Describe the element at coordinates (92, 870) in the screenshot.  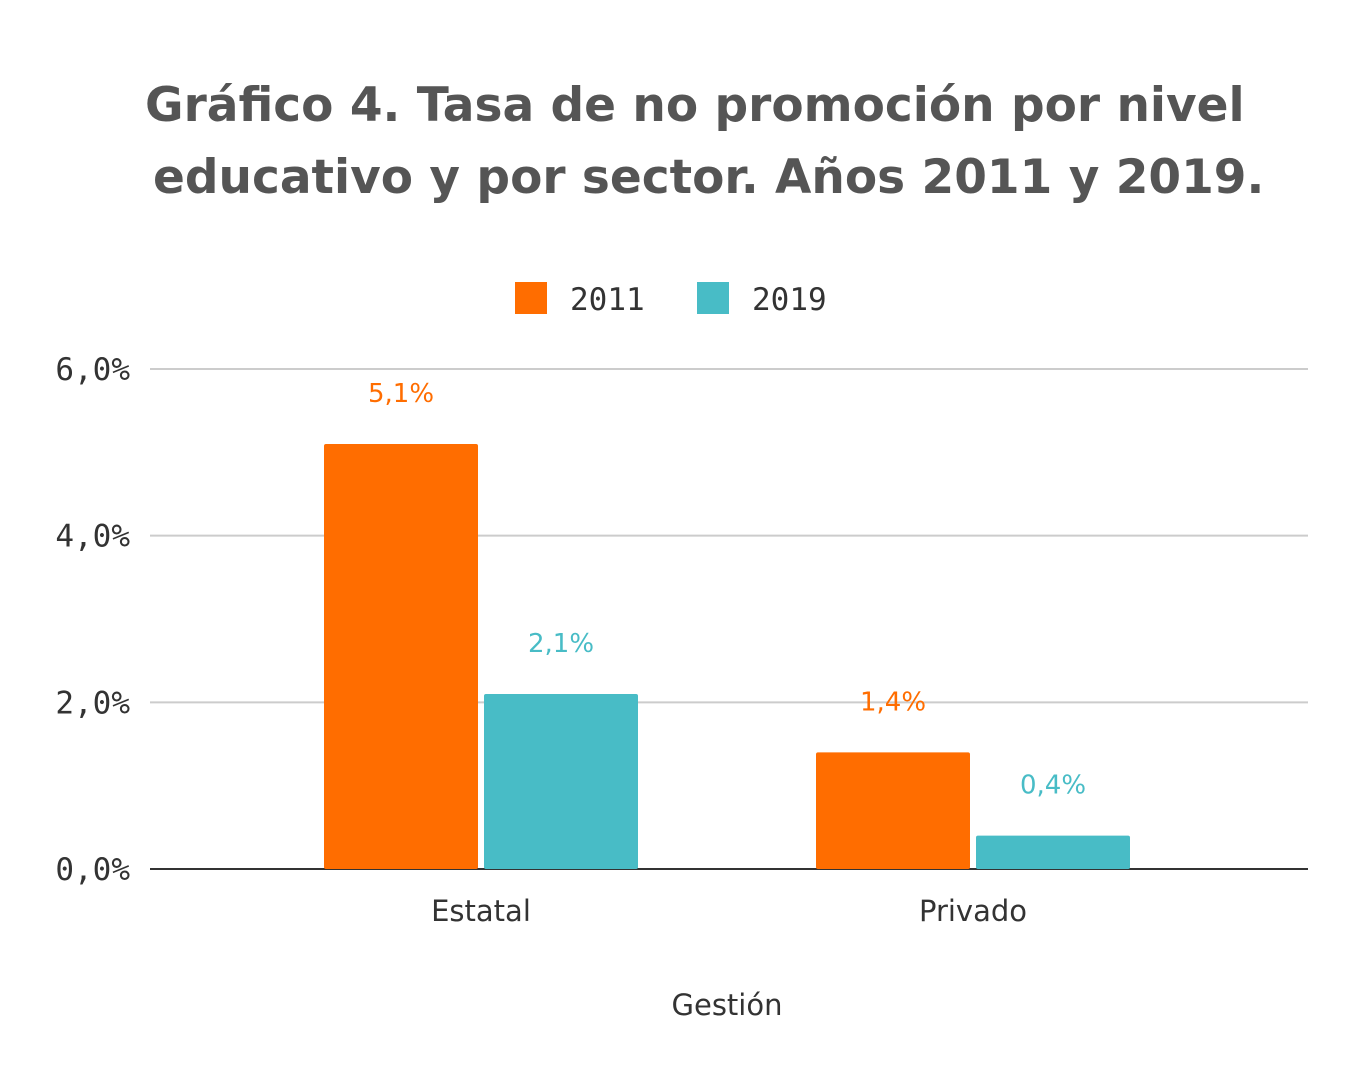
I see `y-tick-label: 0,0%` at that location.